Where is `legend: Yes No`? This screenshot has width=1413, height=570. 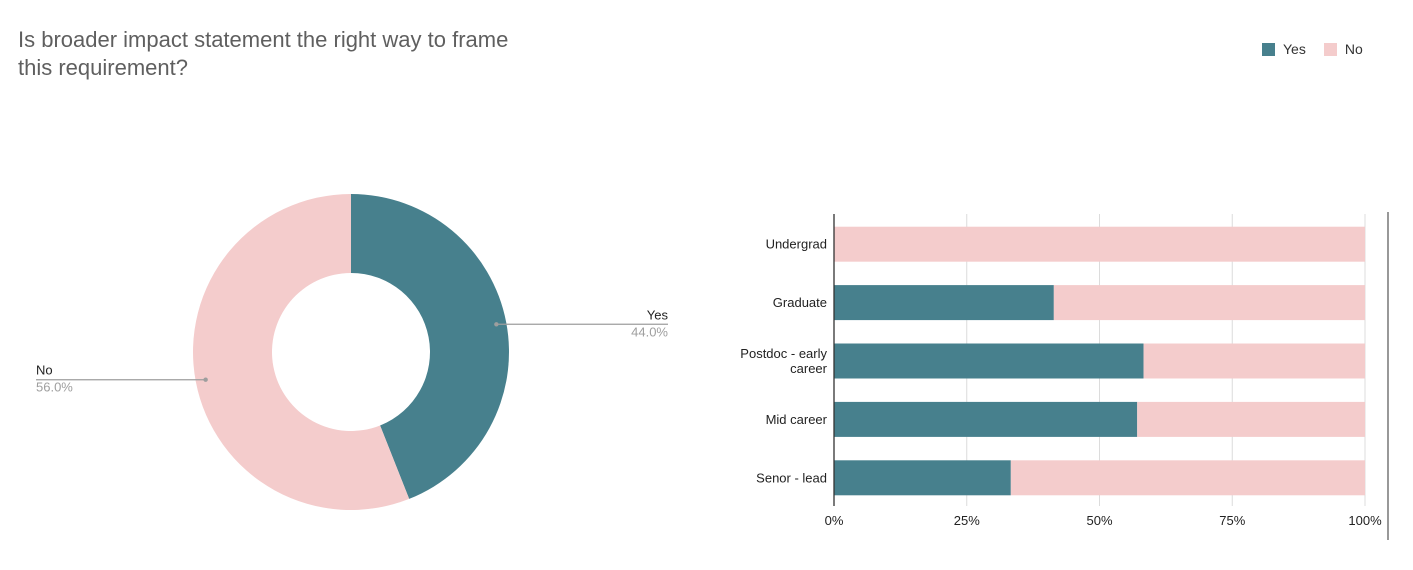
legend: Yes No is located at coordinates (1312, 49).